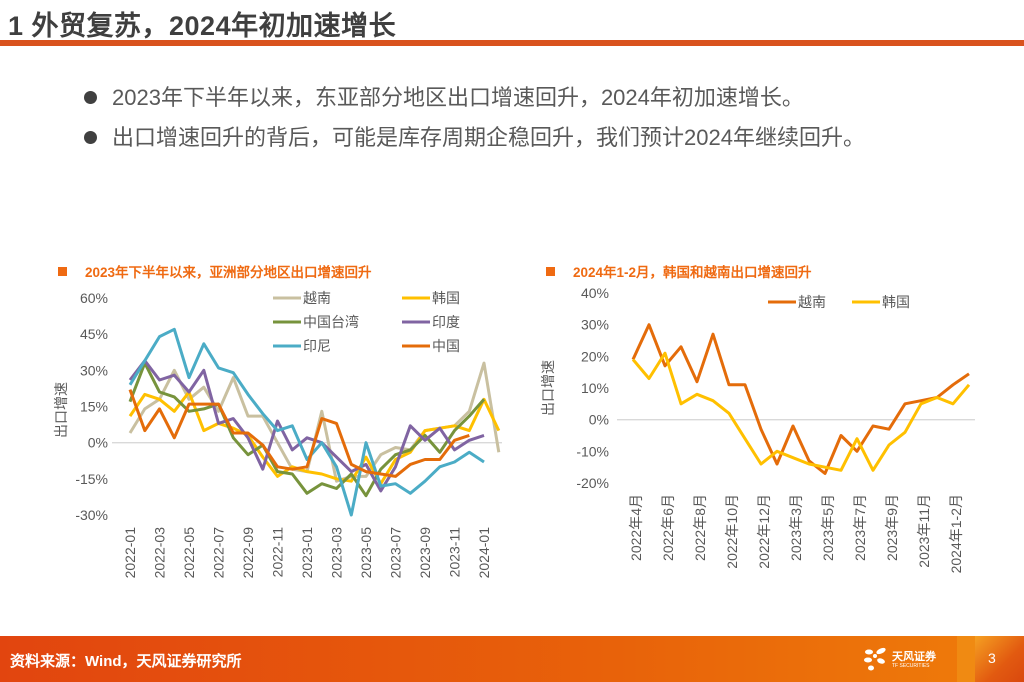 This screenshot has width=1024, height=682. I want to click on bullet-item: 出口增速回升的背后，可能是库存周期企稳回升，我们预计2024年继续回升。, so click(534, 138).